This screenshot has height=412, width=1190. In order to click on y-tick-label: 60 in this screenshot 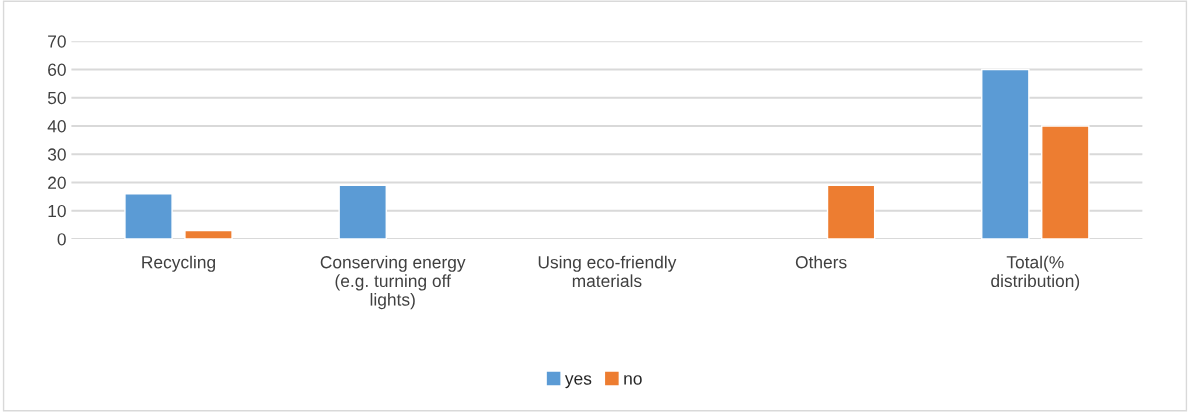, I will do `click(57, 69)`.